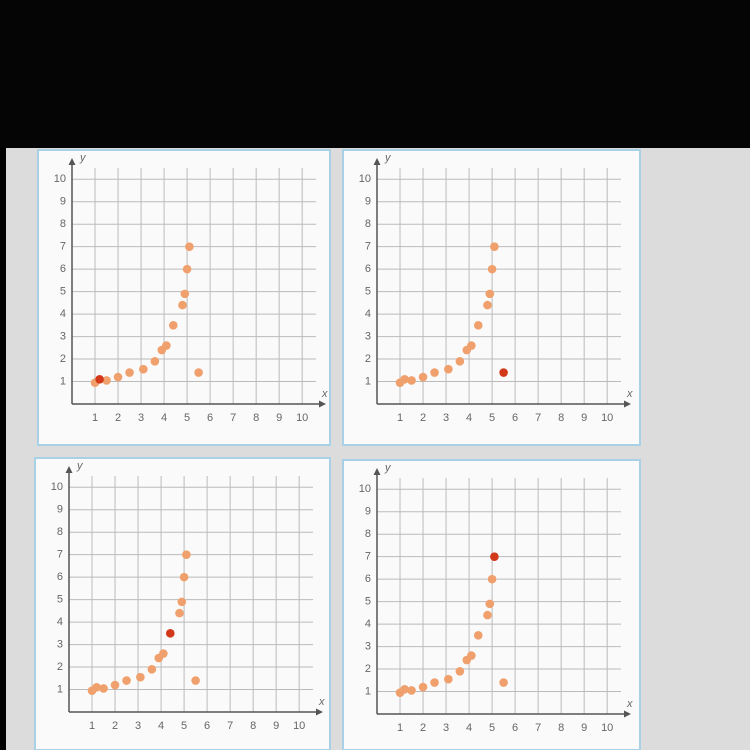 The image size is (750, 750). What do you see at coordinates (118, 418) in the screenshot?
I see `x-tick-label: 2` at bounding box center [118, 418].